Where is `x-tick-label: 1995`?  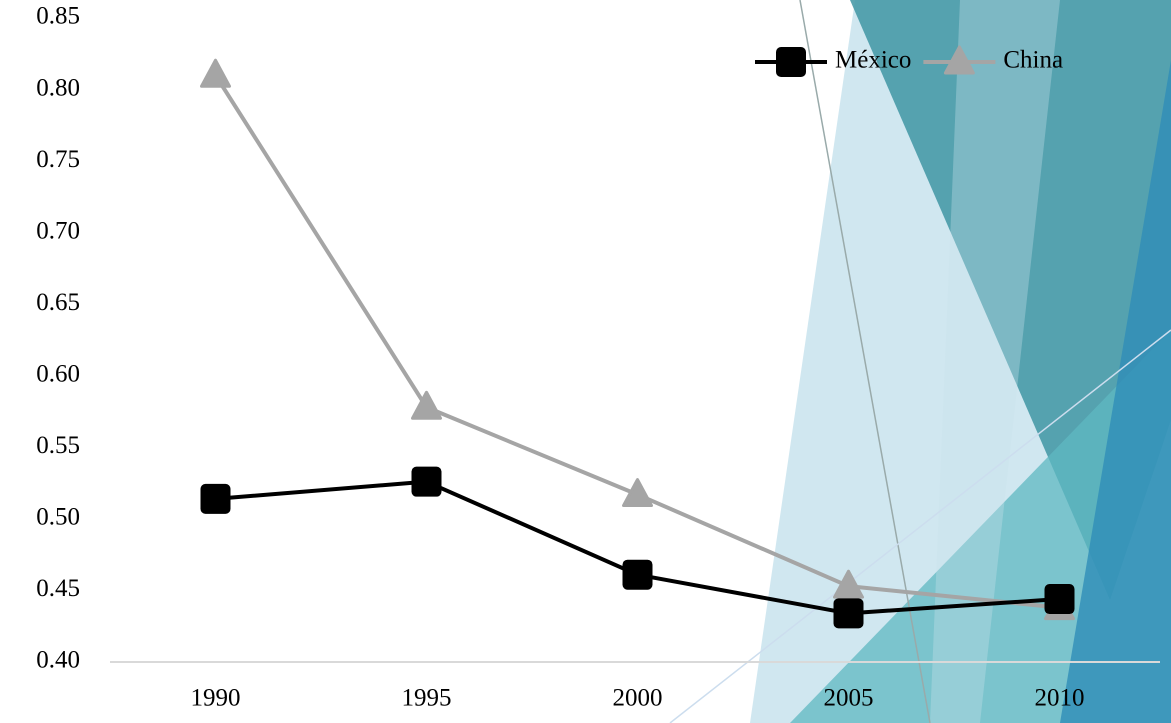
x-tick-label: 1995 is located at coordinates (427, 698).